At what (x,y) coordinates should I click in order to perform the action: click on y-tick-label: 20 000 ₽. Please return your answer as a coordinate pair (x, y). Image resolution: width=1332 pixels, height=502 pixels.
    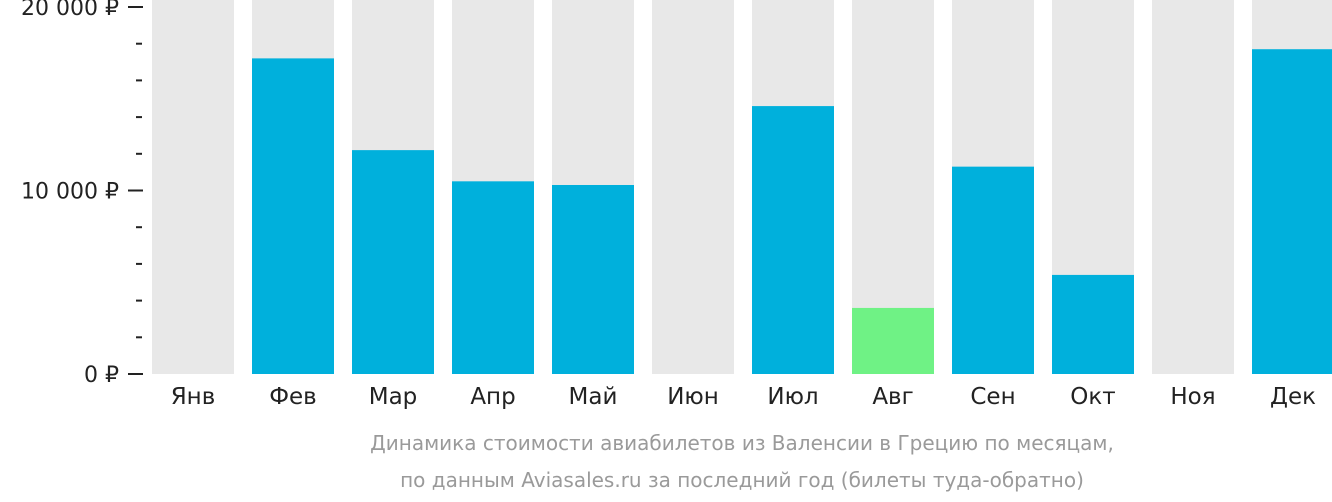
    Looking at the image, I should click on (70, 10).